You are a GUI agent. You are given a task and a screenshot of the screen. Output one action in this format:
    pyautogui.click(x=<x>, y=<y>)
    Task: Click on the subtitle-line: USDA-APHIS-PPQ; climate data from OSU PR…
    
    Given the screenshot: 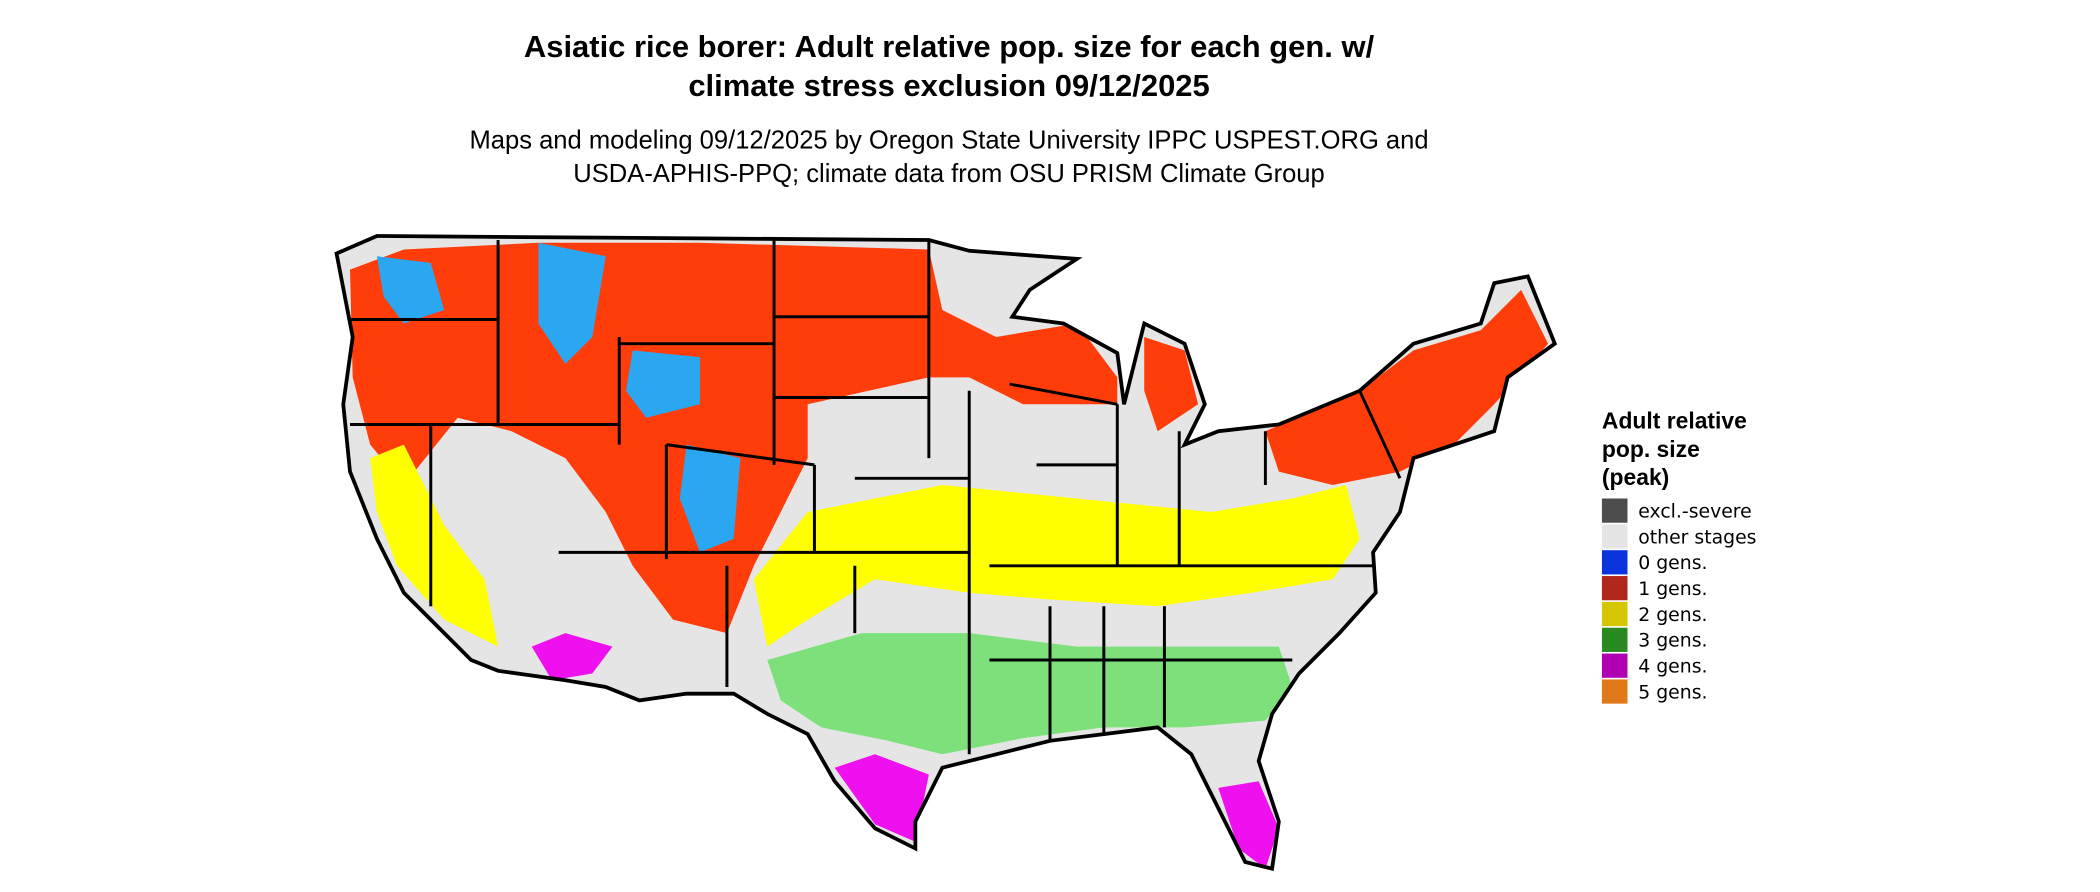 What is the action you would take?
    pyautogui.click(x=948, y=174)
    